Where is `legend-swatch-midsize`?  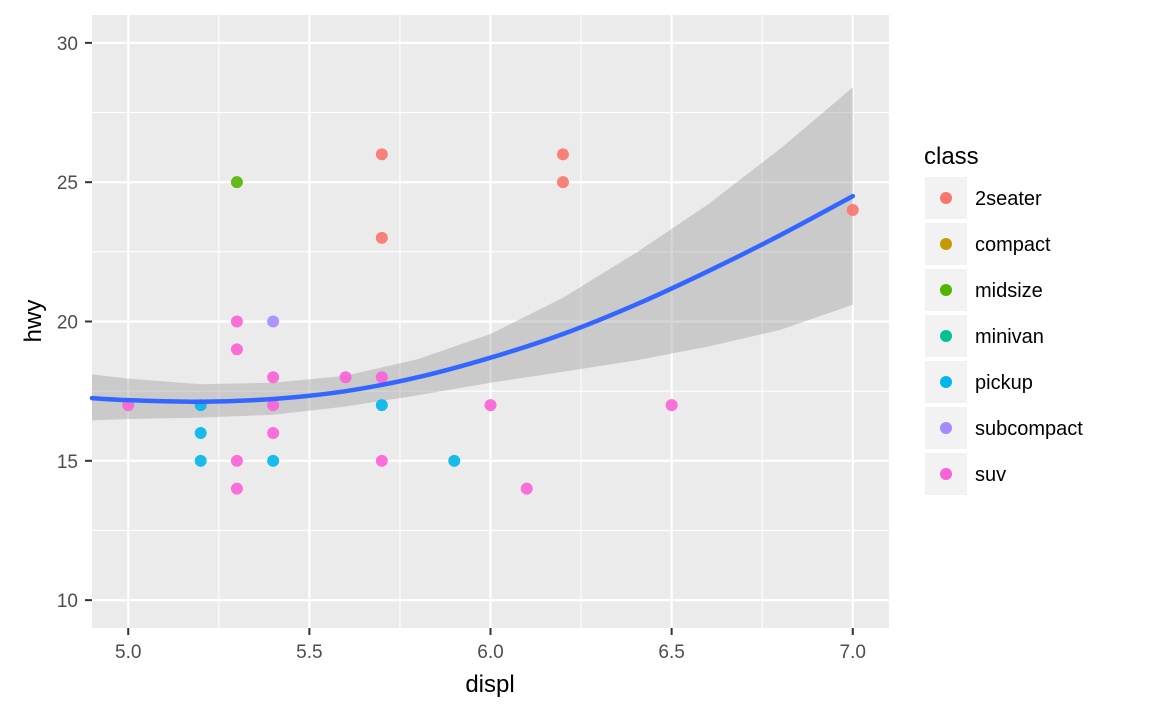
legend-swatch-midsize is located at coordinates (946, 290).